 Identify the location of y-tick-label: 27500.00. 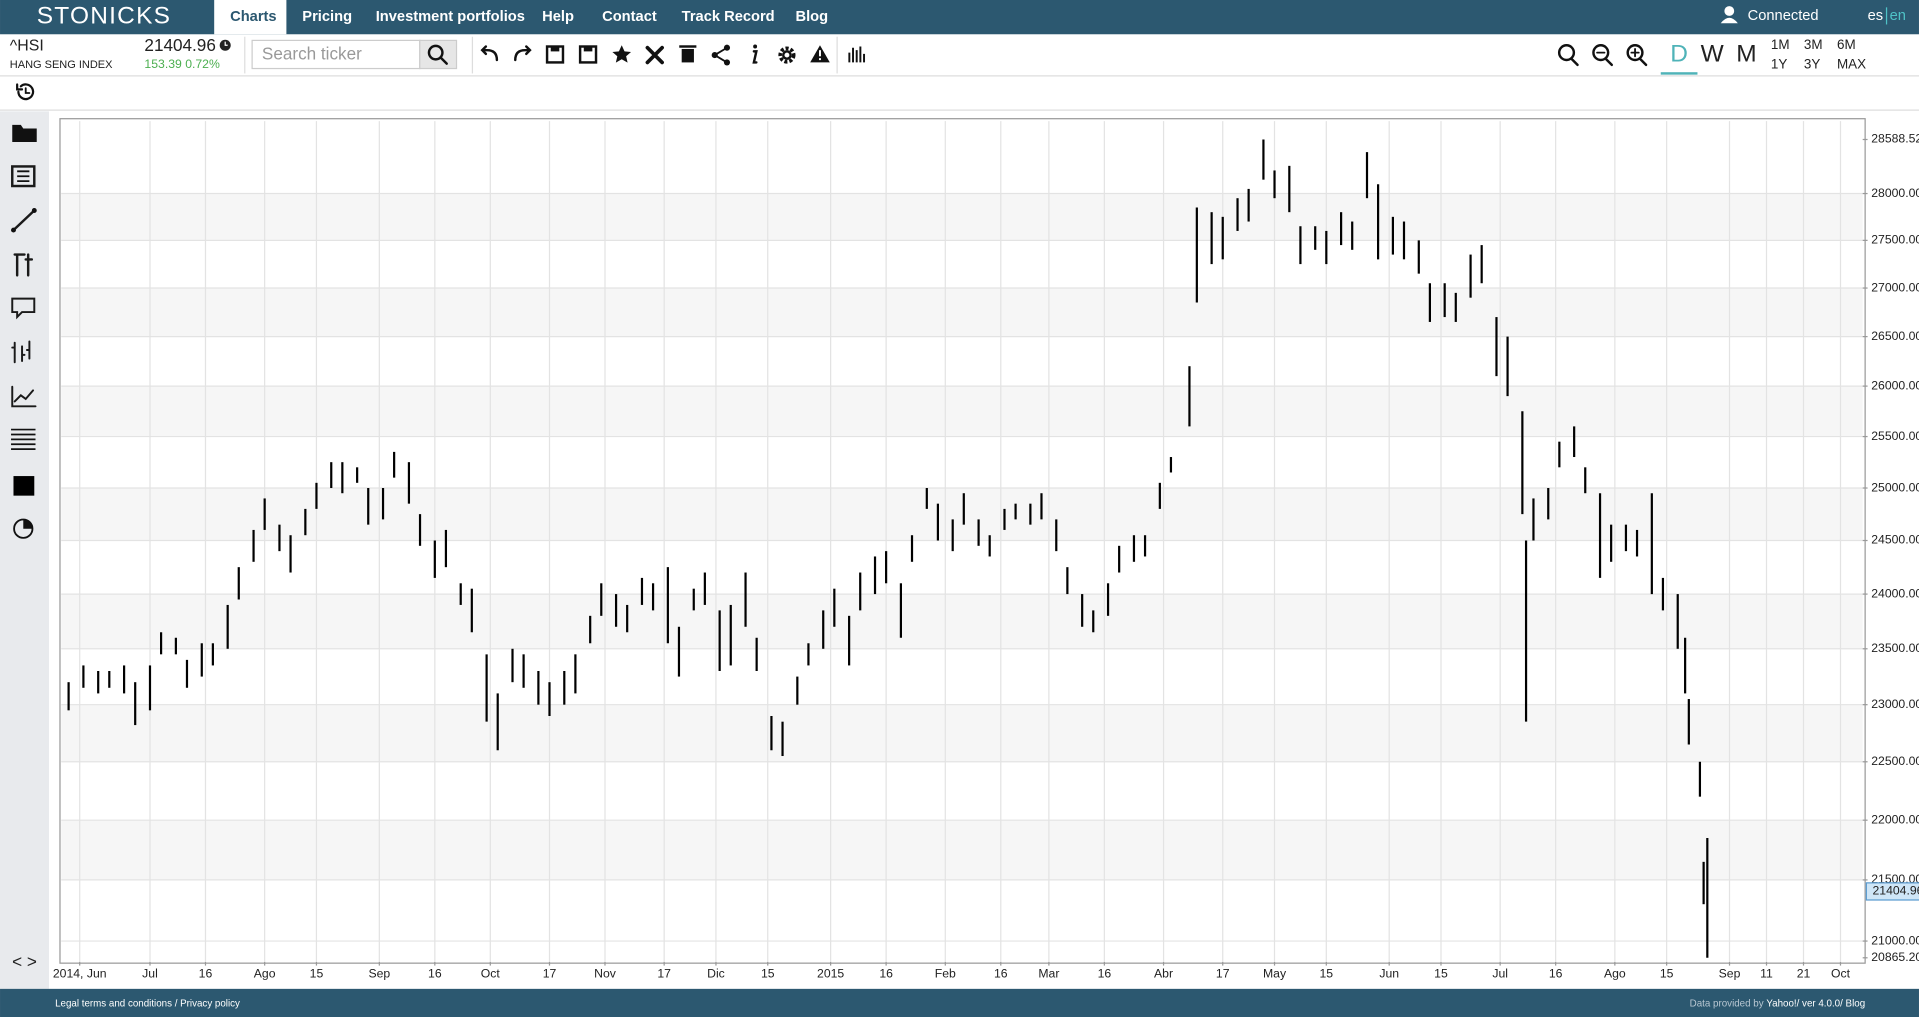
(1895, 240).